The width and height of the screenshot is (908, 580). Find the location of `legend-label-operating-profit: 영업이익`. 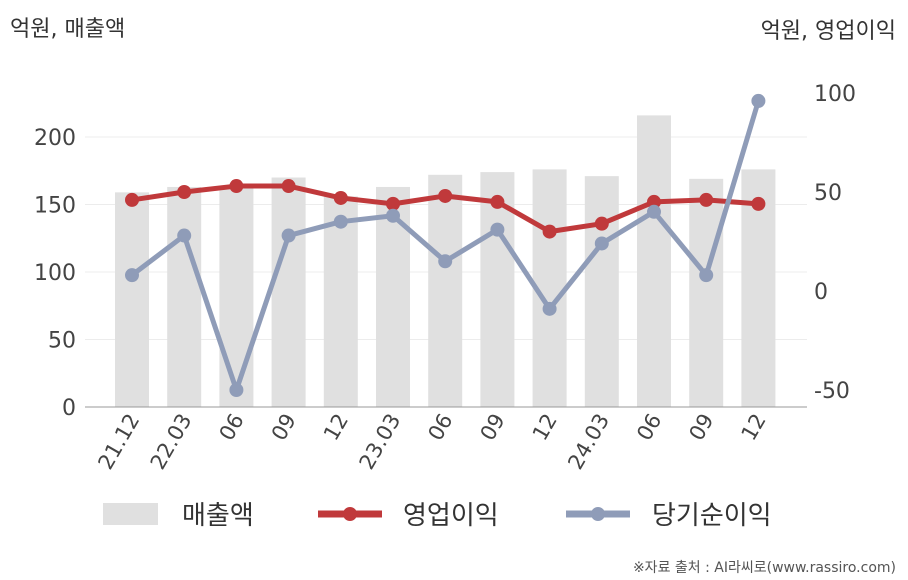

legend-label-operating-profit: 영업이익 is located at coordinates (451, 516).